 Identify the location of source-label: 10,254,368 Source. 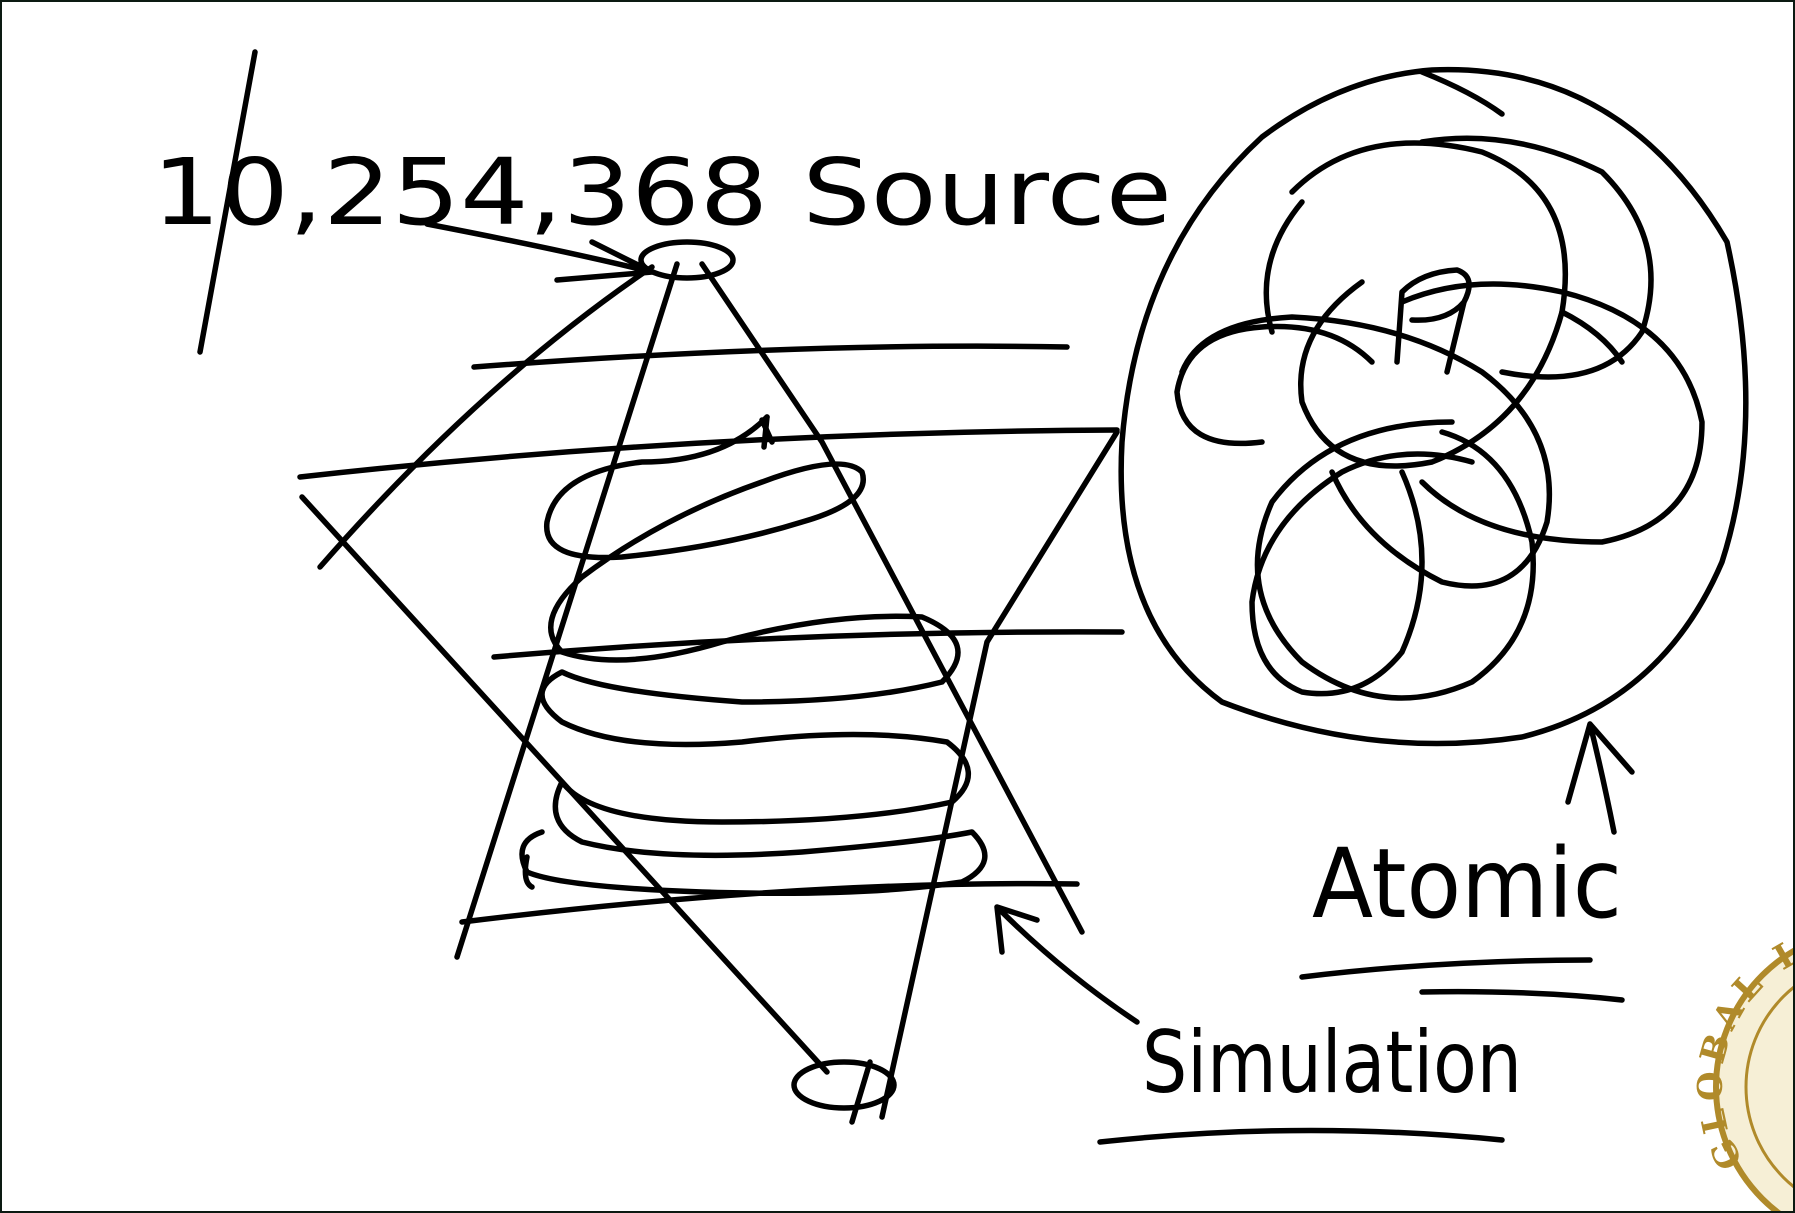
(662, 192).